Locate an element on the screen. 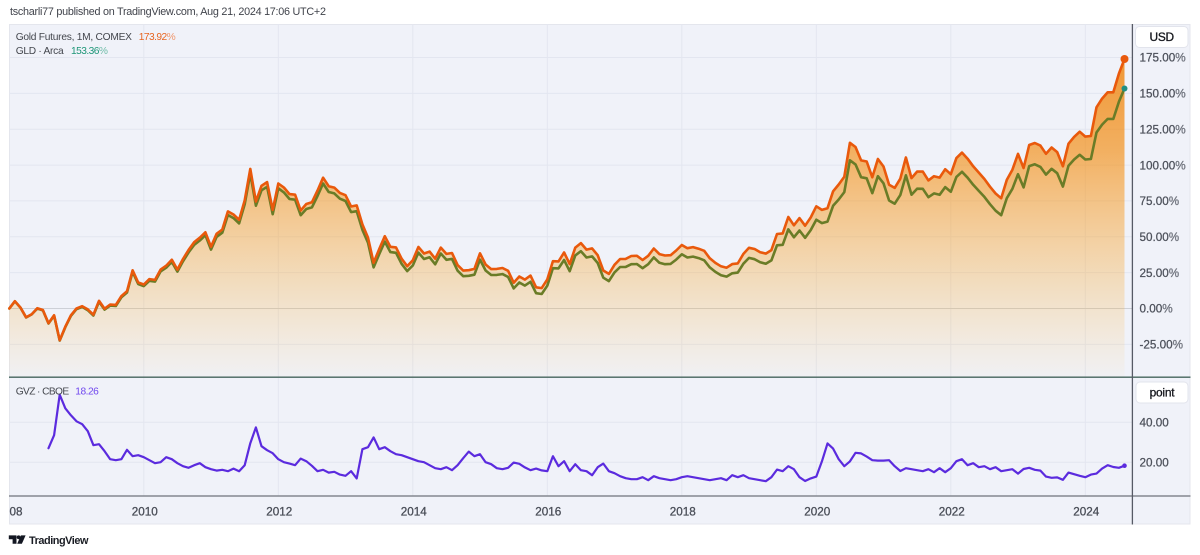 This screenshot has width=1200, height=555. svg-text: 175.00% is located at coordinates (1163, 58).